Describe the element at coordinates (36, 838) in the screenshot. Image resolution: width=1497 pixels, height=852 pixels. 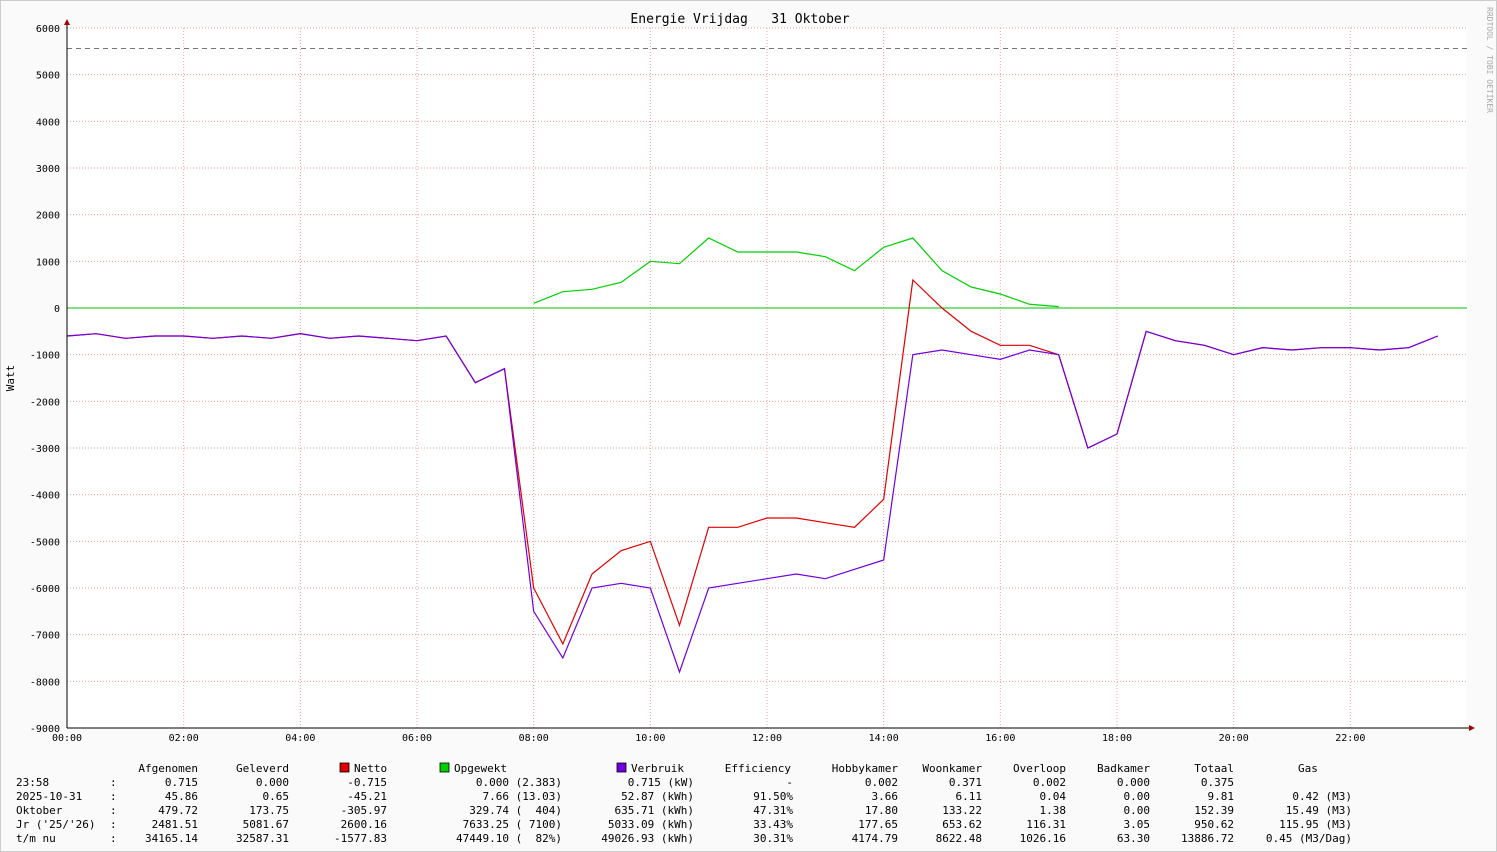
I see `legend-cell: t/m nu` at that location.